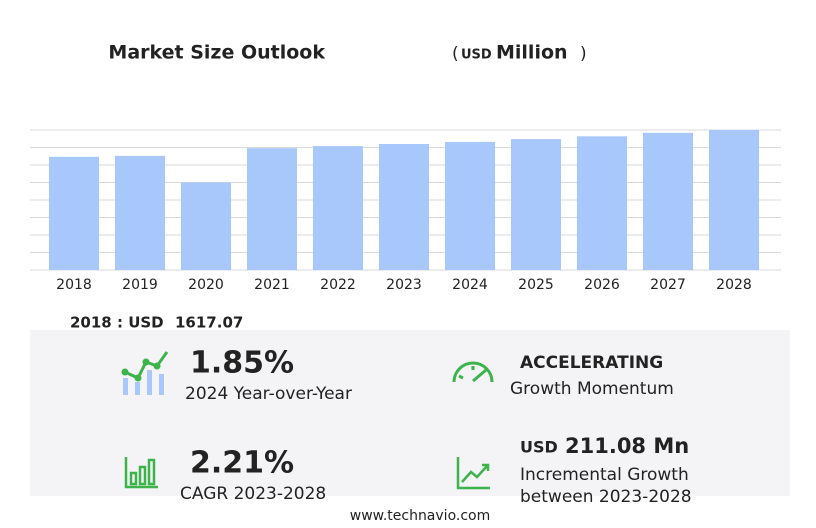 The height and width of the screenshot is (528, 816). What do you see at coordinates (140, 285) in the screenshot?
I see `x-tick-label: 2019` at bounding box center [140, 285].